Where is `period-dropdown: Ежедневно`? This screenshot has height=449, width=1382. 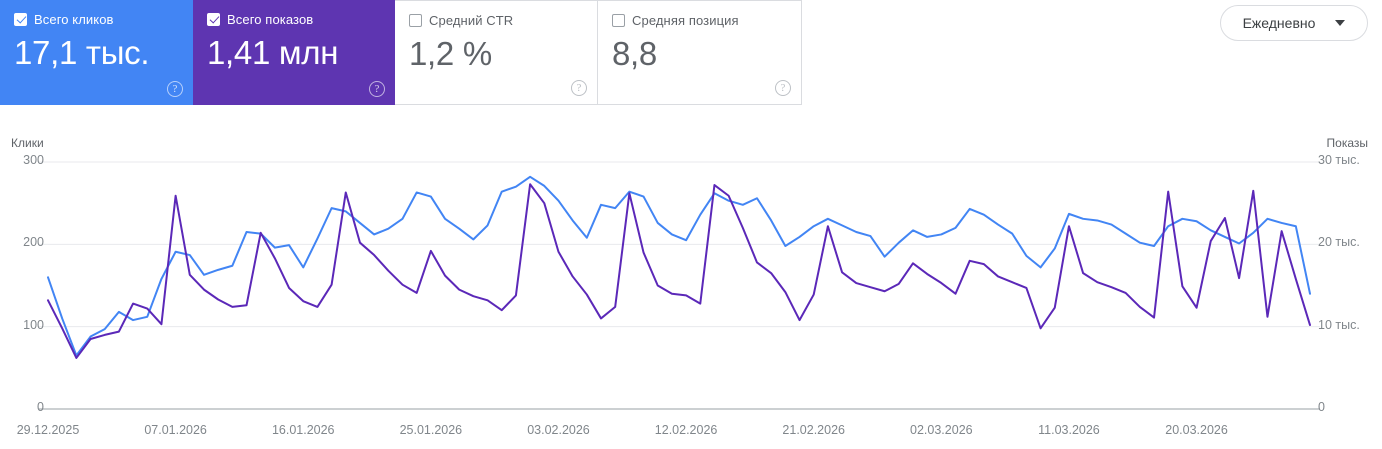 period-dropdown: Ежедневно is located at coordinates (1294, 23).